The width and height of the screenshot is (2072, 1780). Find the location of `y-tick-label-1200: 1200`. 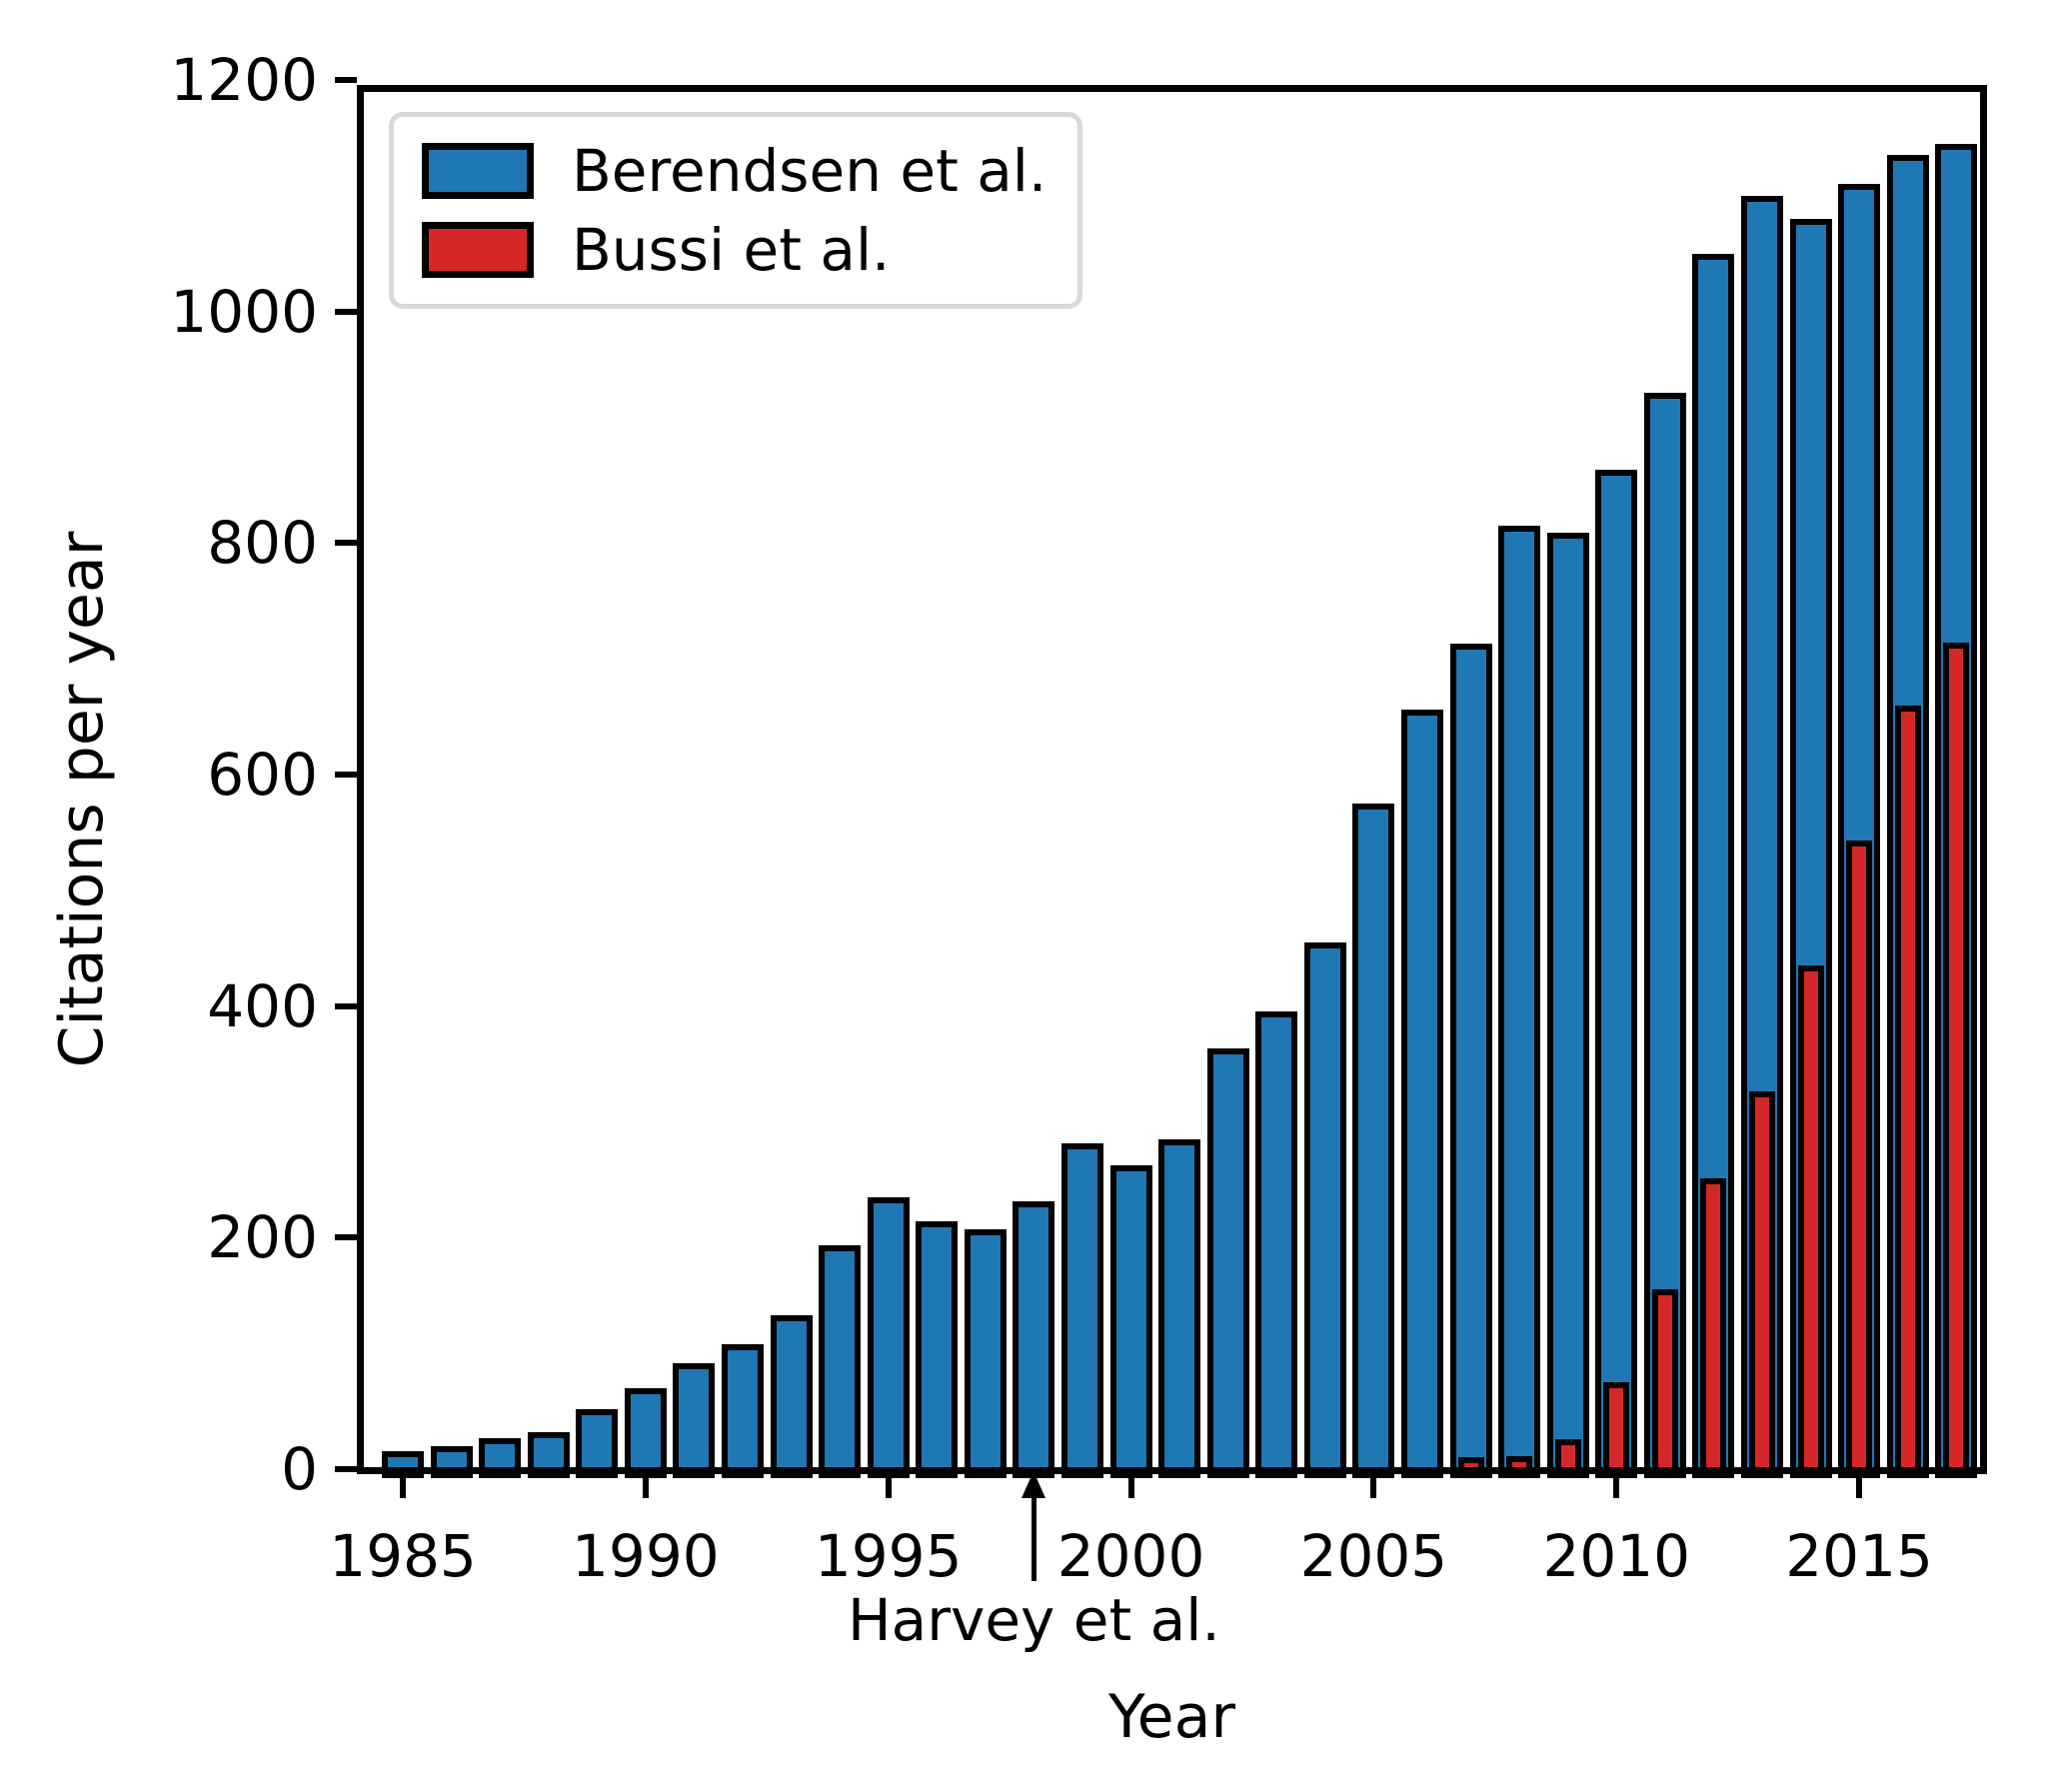

y-tick-label-1200: 1200 is located at coordinates (244, 80).